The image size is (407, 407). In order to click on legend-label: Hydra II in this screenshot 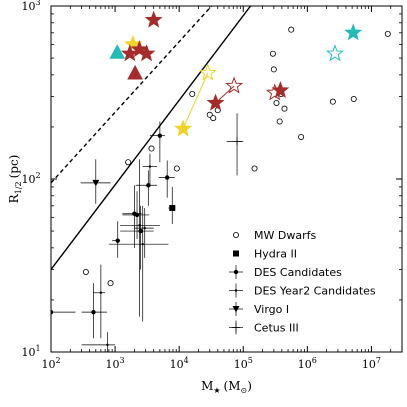, I will do `click(275, 254)`.